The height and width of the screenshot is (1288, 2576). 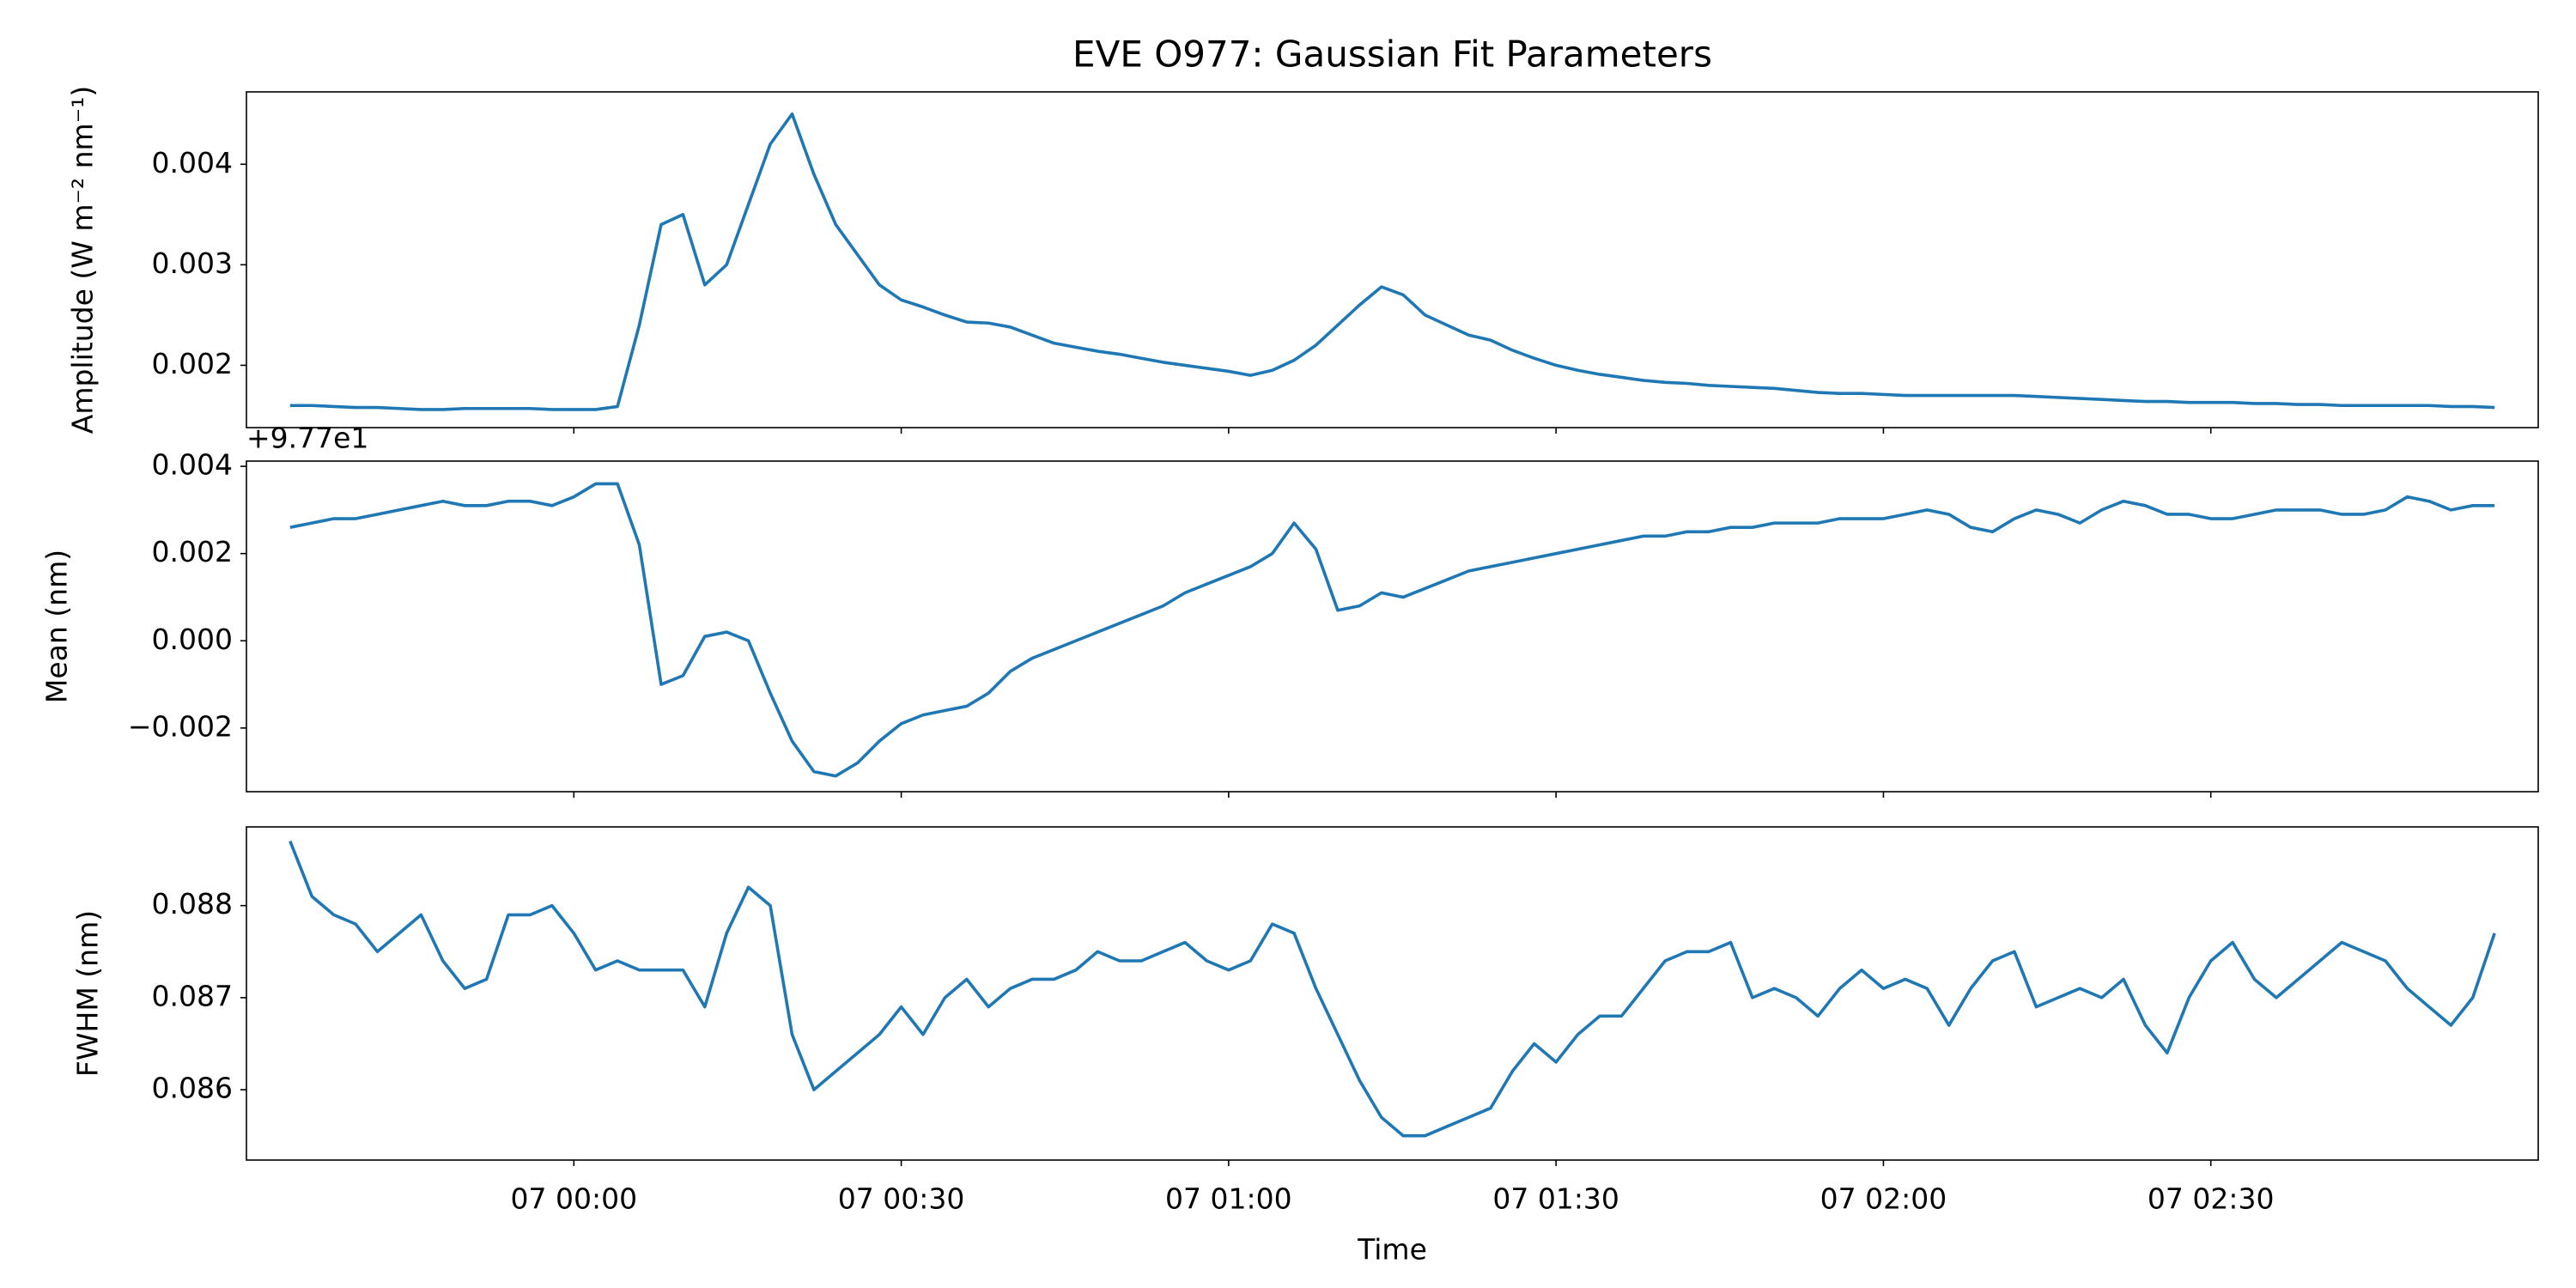 I want to click on x-tick-label: 07 02:00, so click(x=1884, y=1199).